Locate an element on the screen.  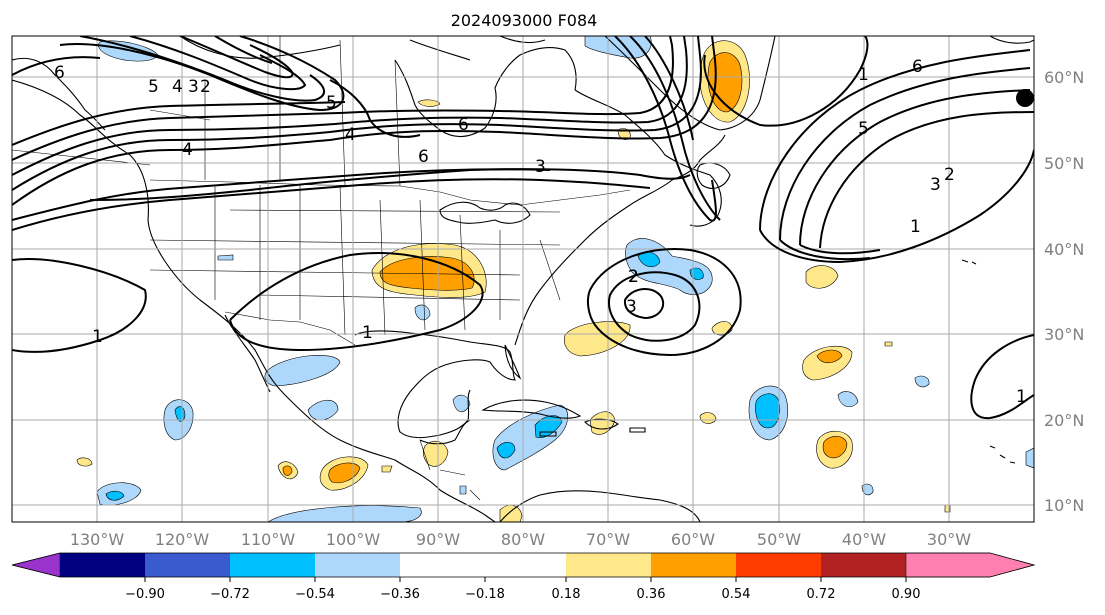
shade-far-east-blue is located at coordinates (1029, 458).